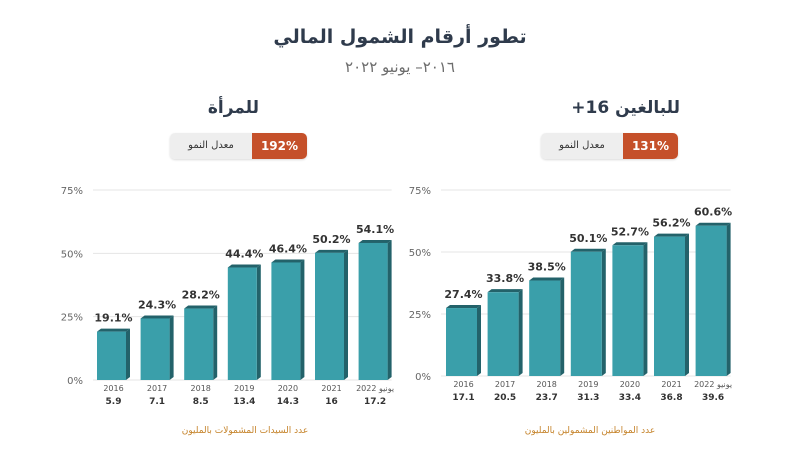 The image size is (800, 452). Describe the element at coordinates (671, 398) in the screenshot. I see `adults-count-label: 36.8` at that location.